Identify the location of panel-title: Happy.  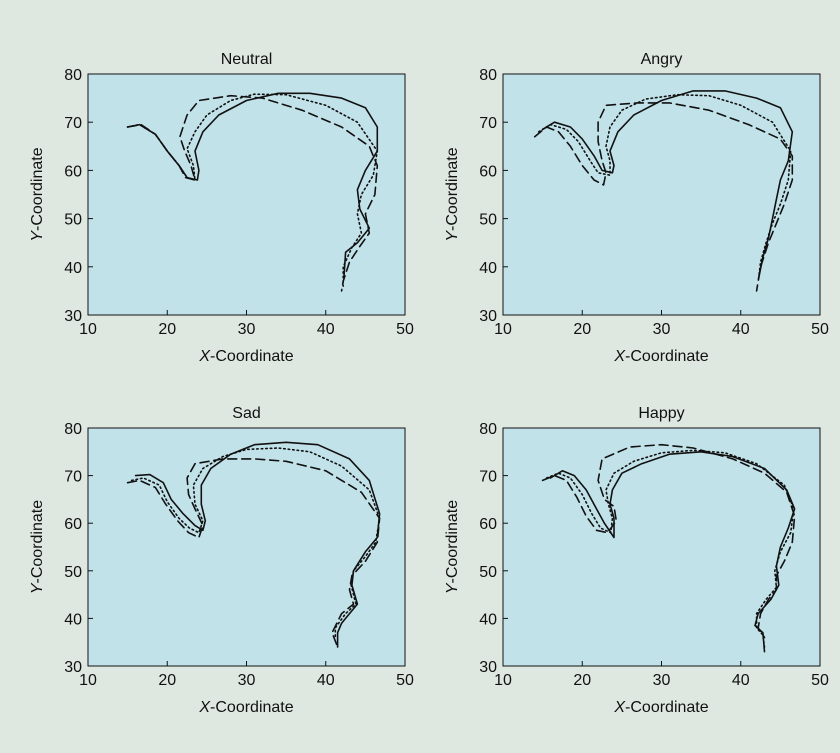
(661, 413).